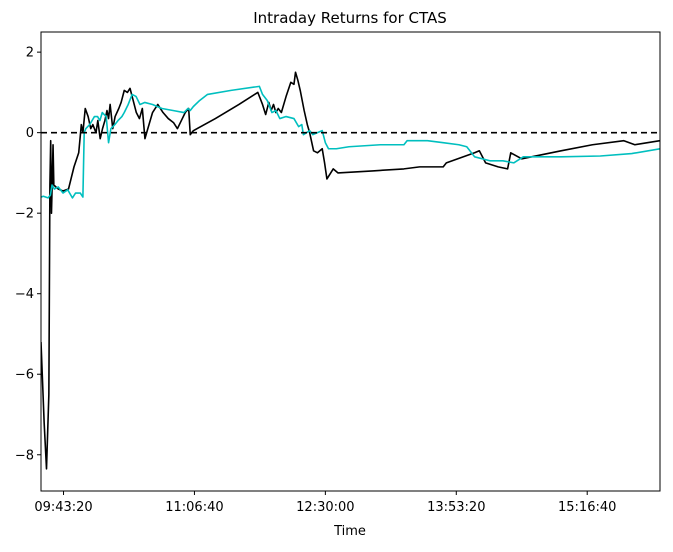  Describe the element at coordinates (24, 294) in the screenshot. I see `y-tick-label: −4` at that location.